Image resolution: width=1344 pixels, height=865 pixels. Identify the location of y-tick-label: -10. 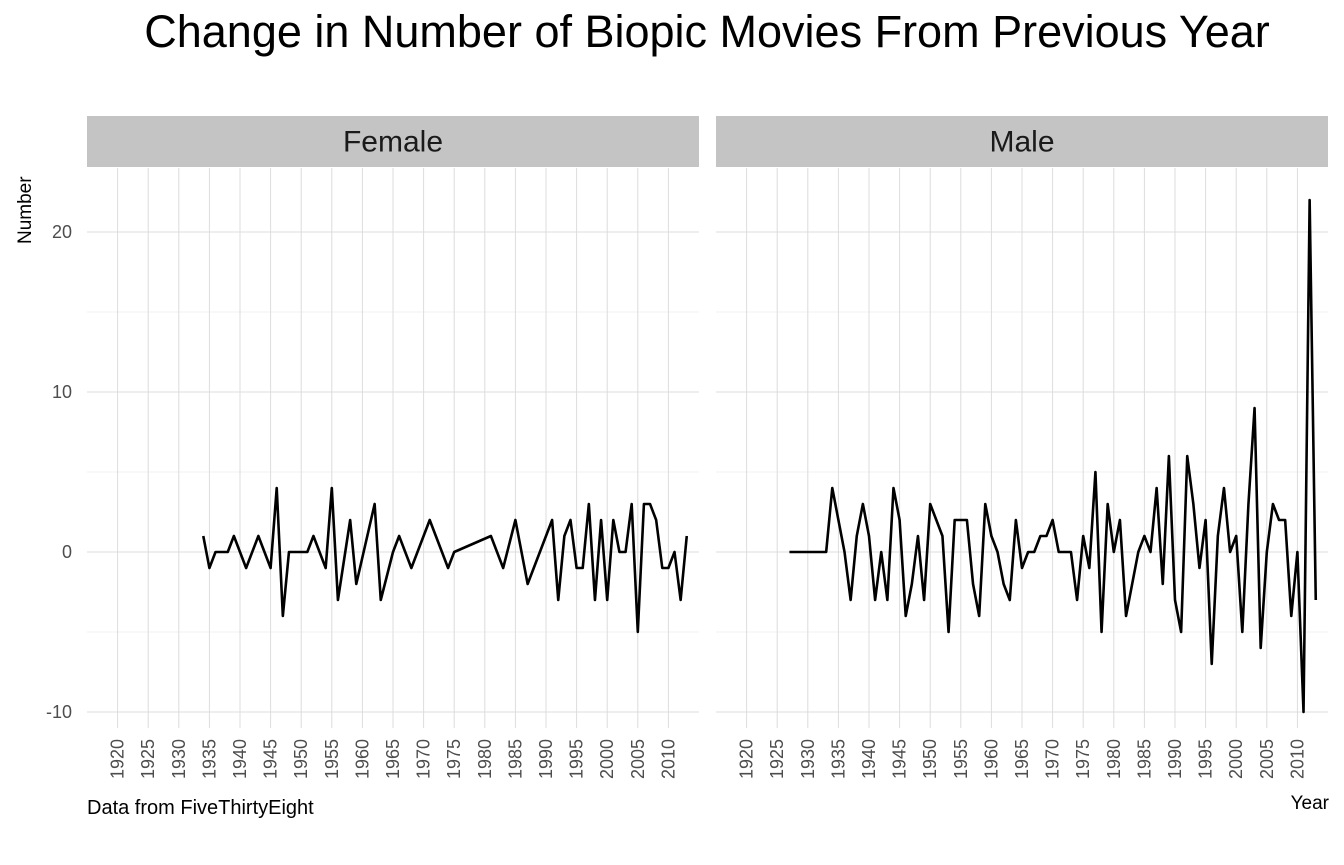
(59, 712).